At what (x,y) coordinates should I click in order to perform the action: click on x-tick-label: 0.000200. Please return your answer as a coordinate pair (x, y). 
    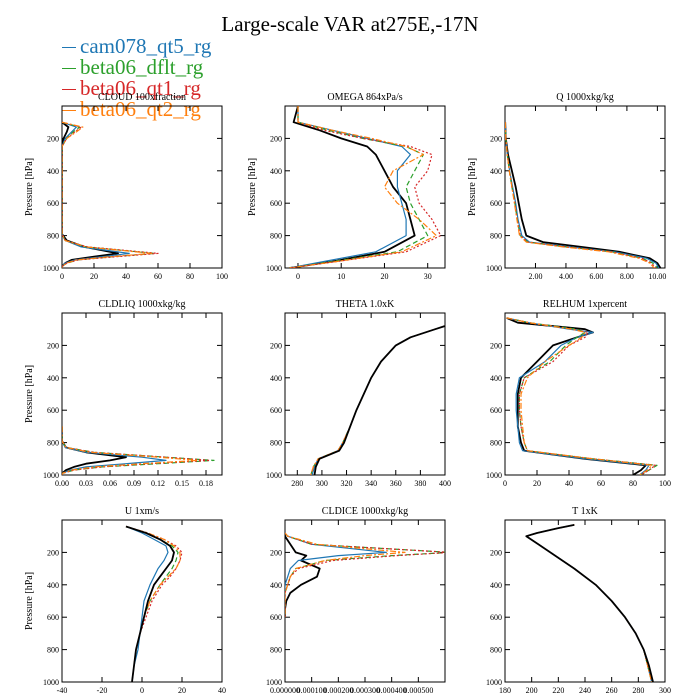
    Looking at the image, I should click on (338, 690).